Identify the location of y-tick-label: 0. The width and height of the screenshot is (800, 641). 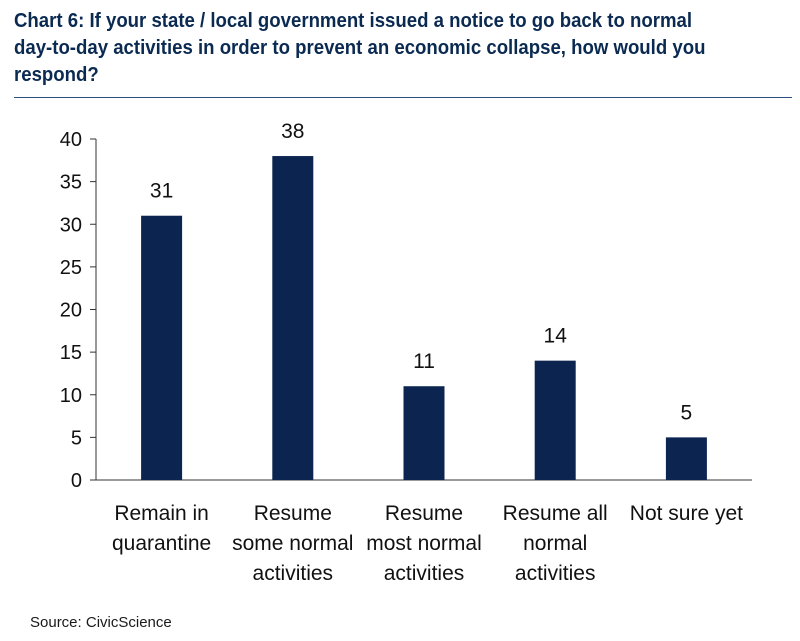
(76, 481).